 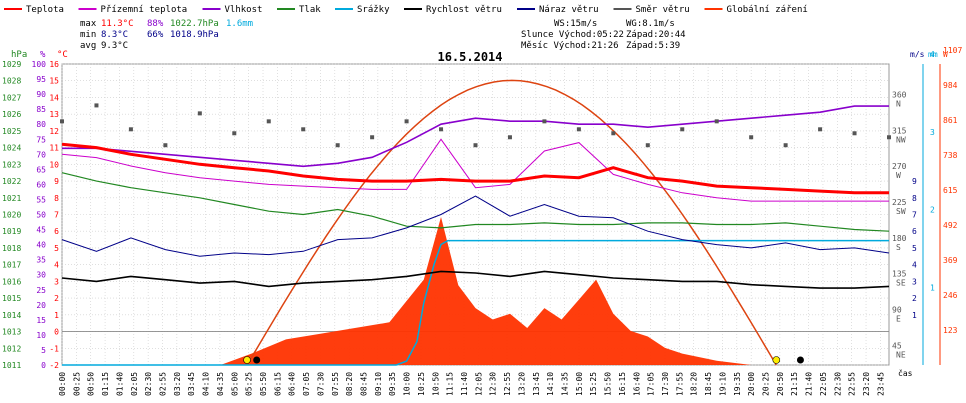 What do you see at coordinates (11, 97) in the screenshot?
I see `hpa-tick: 1027` at bounding box center [11, 97].